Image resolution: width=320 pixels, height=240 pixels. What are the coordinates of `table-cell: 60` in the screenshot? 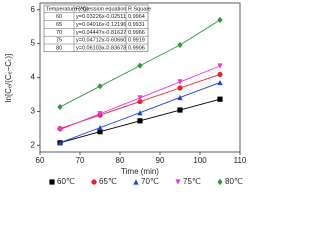 It's located at (59, 17).